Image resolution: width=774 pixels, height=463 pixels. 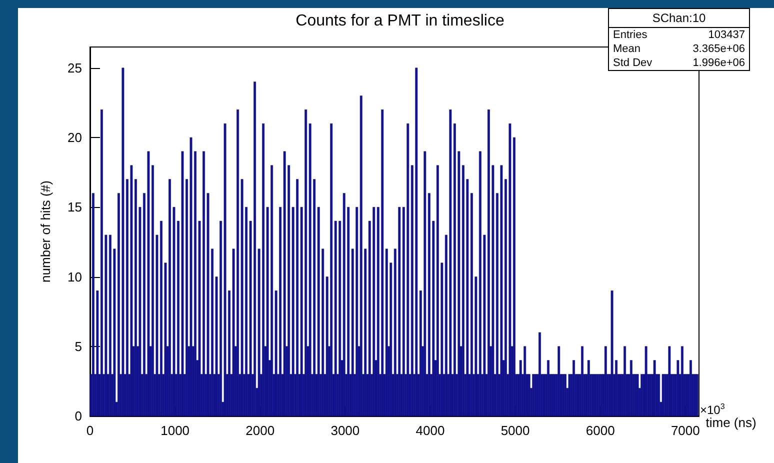 I want to click on annotation: 3.365e+06, so click(x=718, y=49).